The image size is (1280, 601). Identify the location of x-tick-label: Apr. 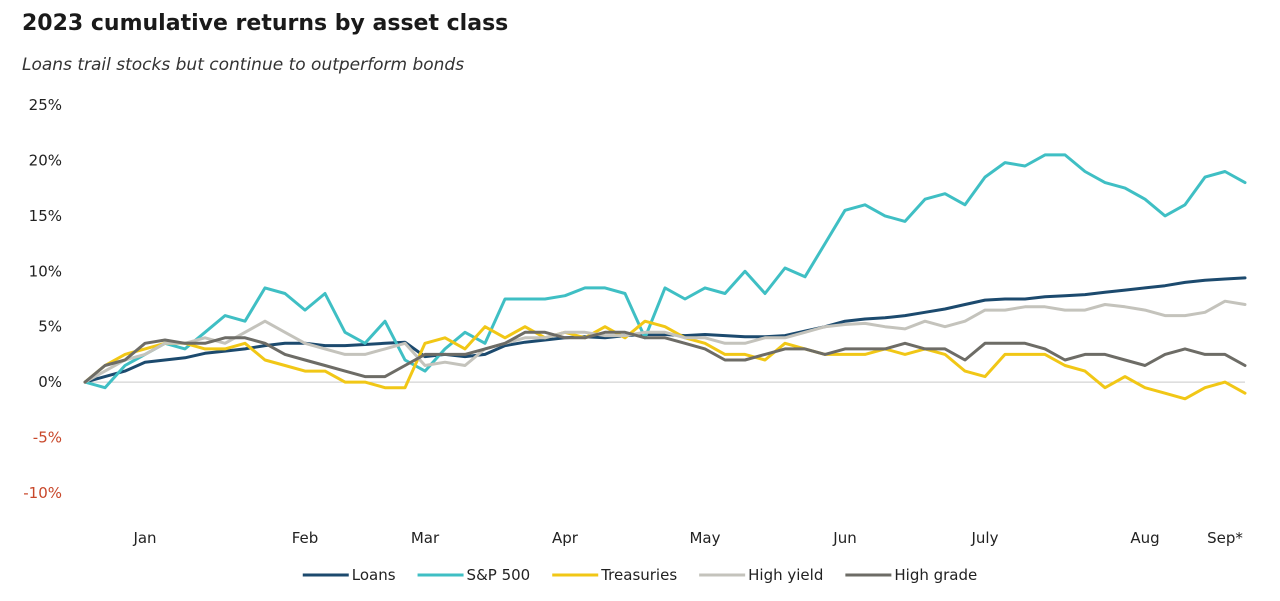
(565, 538).